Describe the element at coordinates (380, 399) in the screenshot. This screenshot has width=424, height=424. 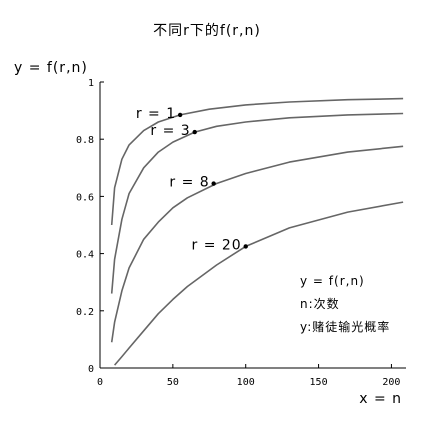
I see `x-axis-label: x = n` at that location.